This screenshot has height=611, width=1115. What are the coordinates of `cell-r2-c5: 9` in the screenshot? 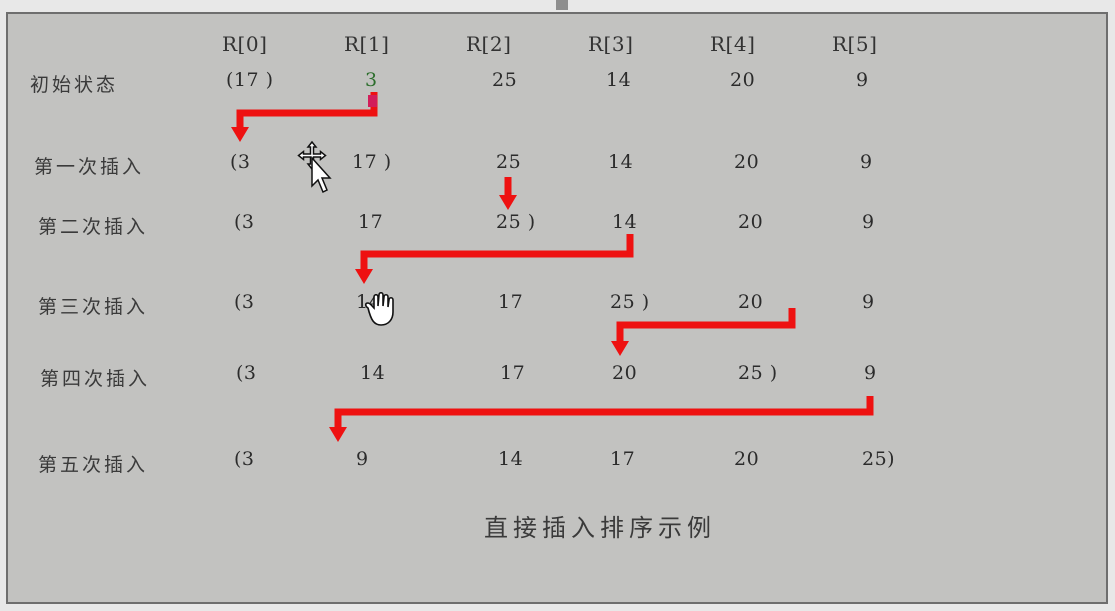 It's located at (868, 222).